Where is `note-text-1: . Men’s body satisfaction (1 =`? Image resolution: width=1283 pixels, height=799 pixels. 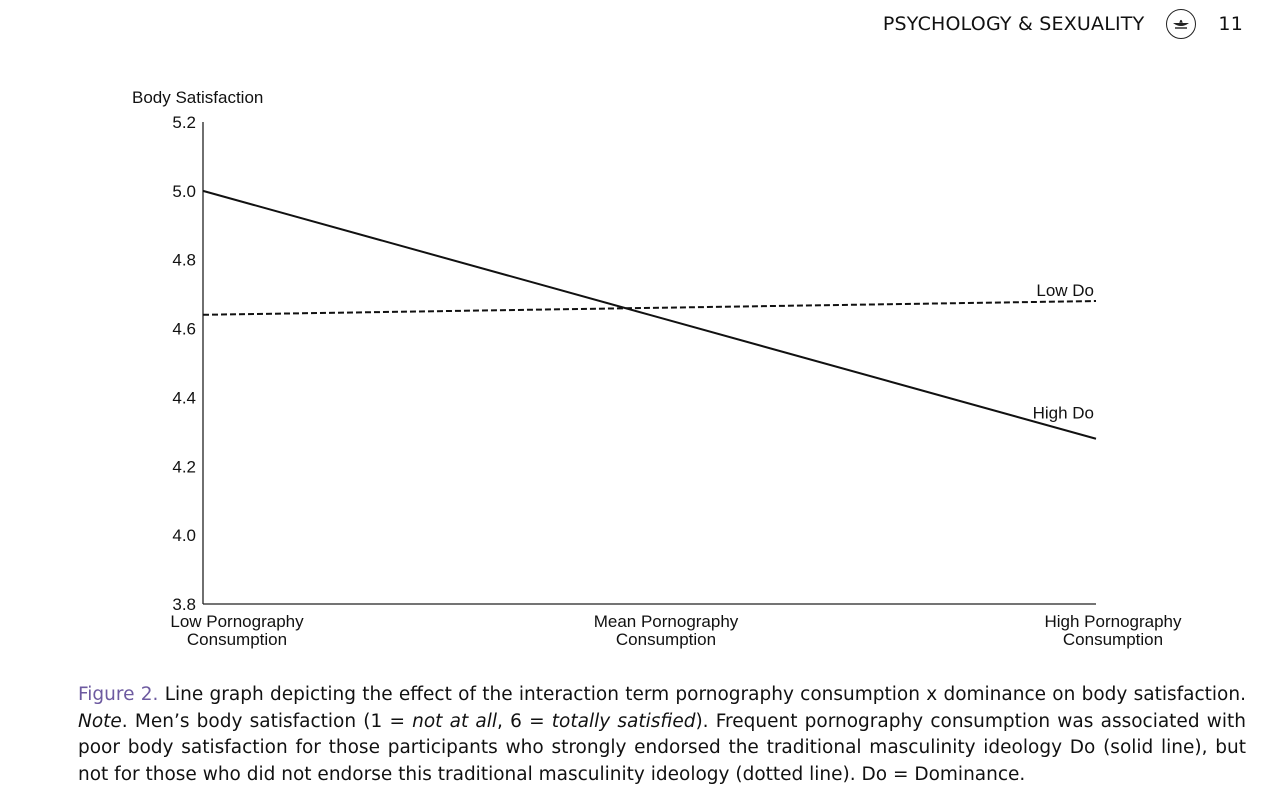 note-text-1: . Men’s body satisfaction (1 = is located at coordinates (267, 721).